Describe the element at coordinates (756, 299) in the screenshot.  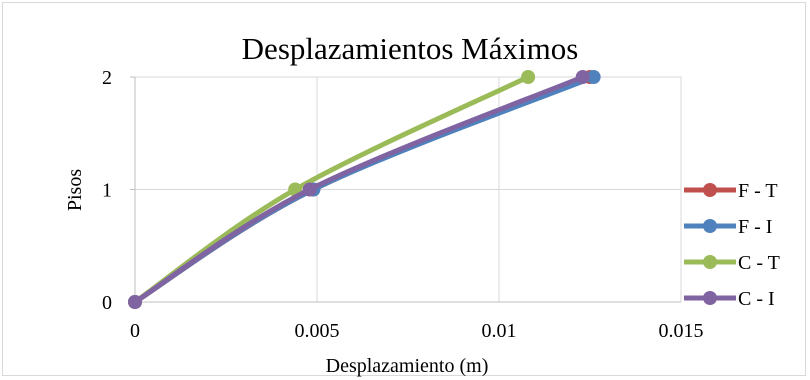
I see `legend-label: C - I` at that location.